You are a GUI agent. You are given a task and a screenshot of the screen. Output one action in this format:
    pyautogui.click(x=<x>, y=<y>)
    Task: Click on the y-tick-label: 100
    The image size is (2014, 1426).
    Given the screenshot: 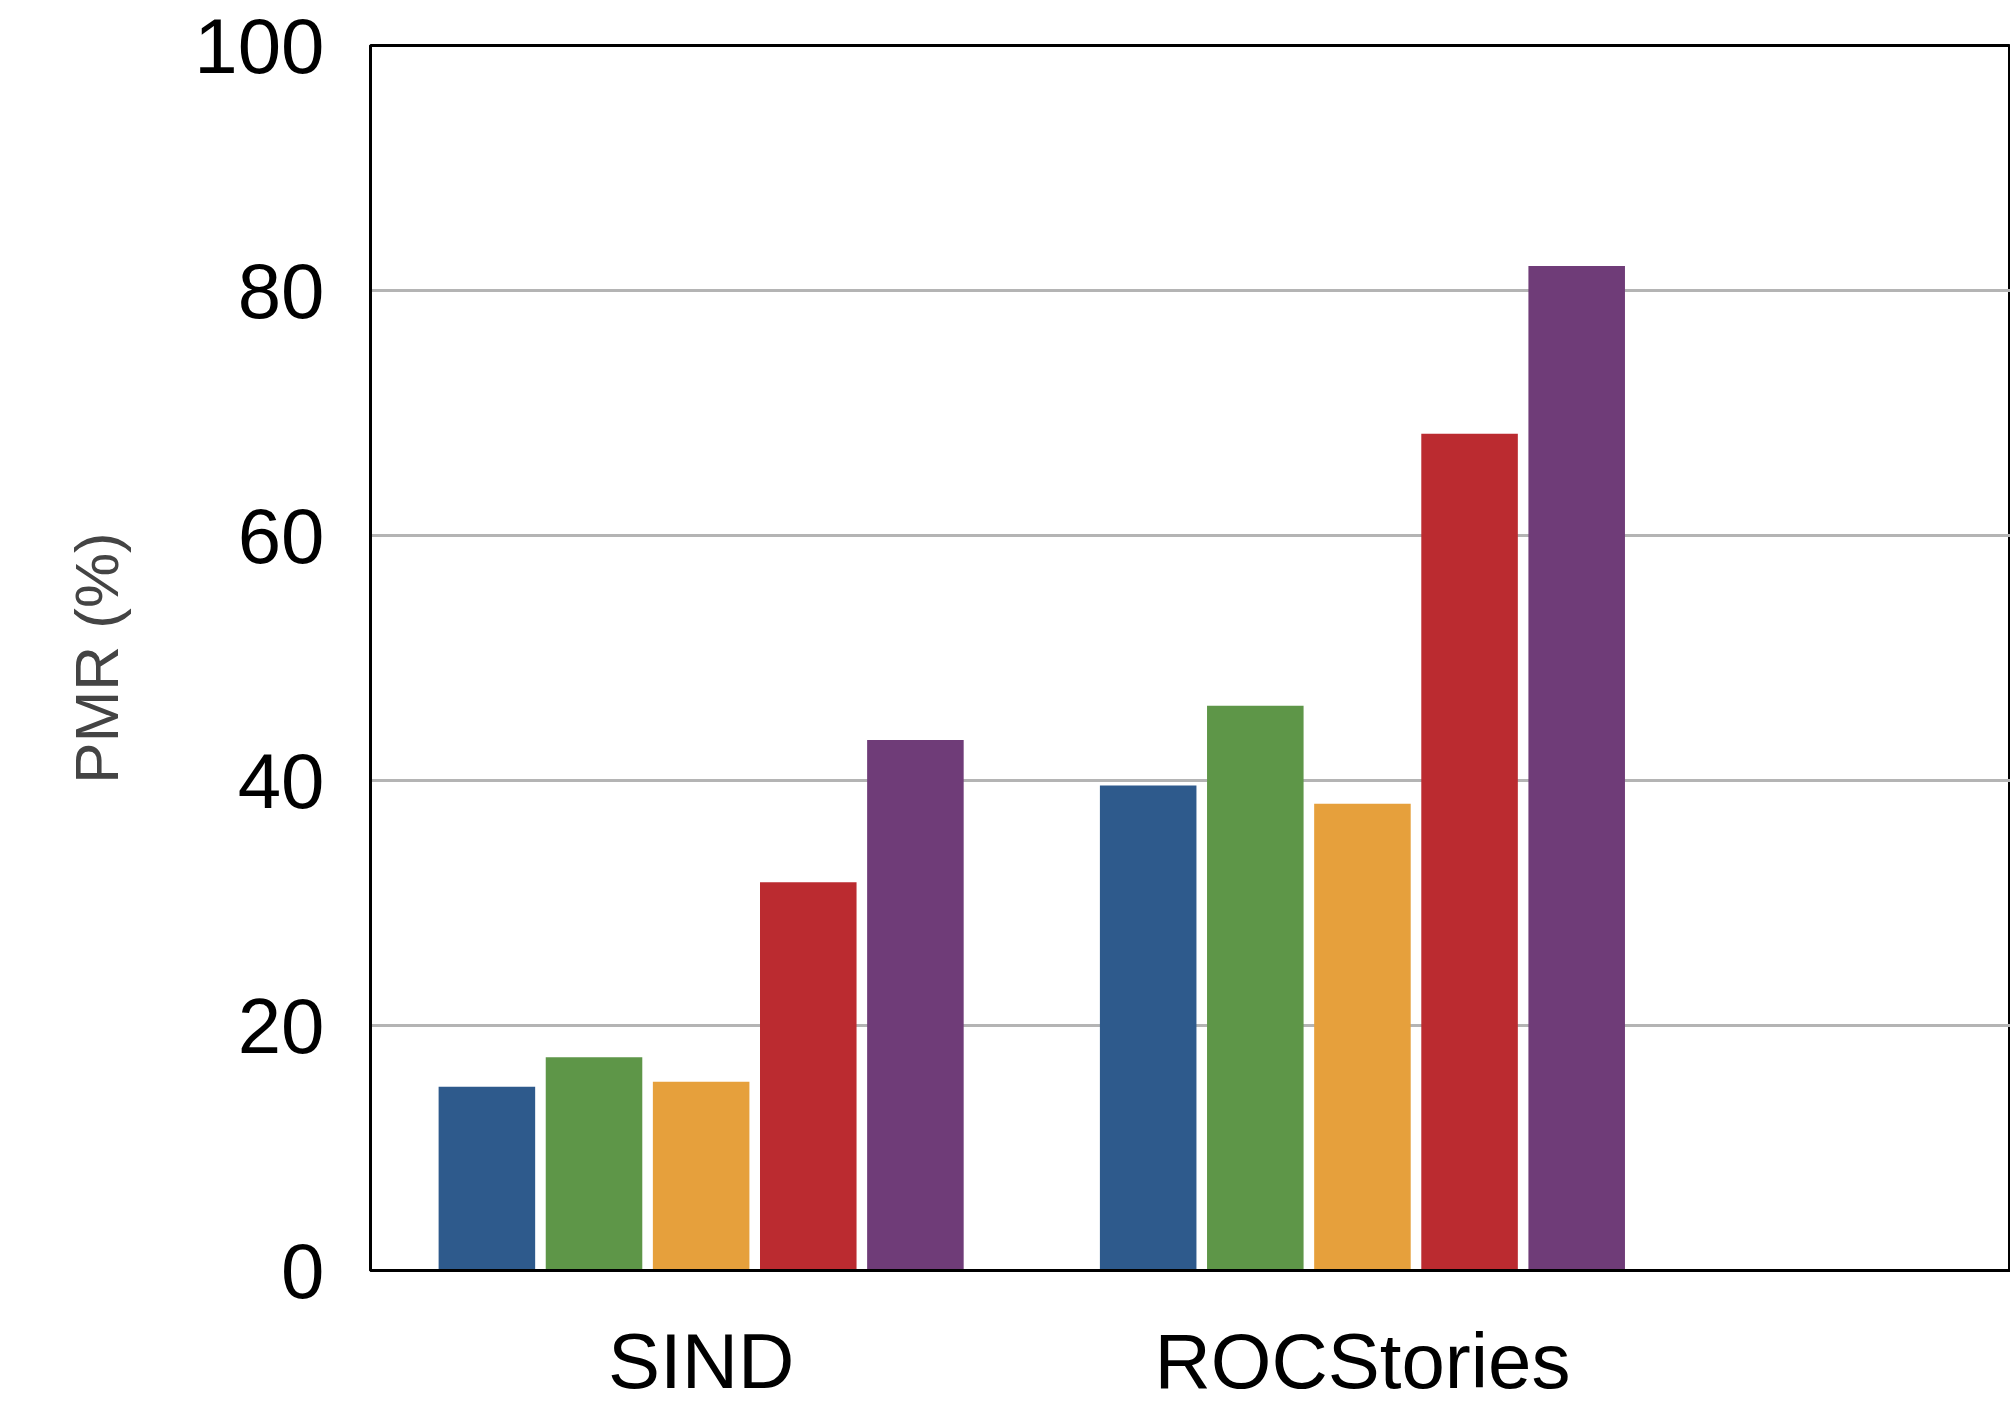 What is the action you would take?
    pyautogui.click(x=259, y=45)
    